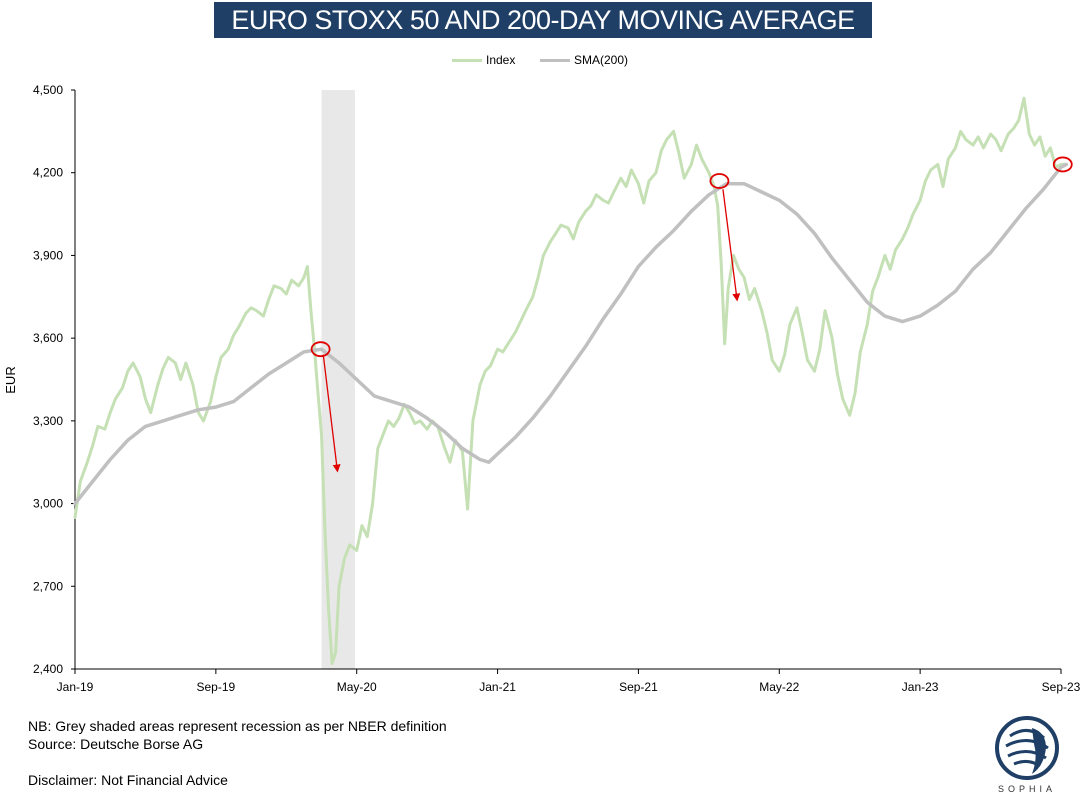  Describe the element at coordinates (48, 586) in the screenshot. I see `y-tick-label: 2,700` at that location.